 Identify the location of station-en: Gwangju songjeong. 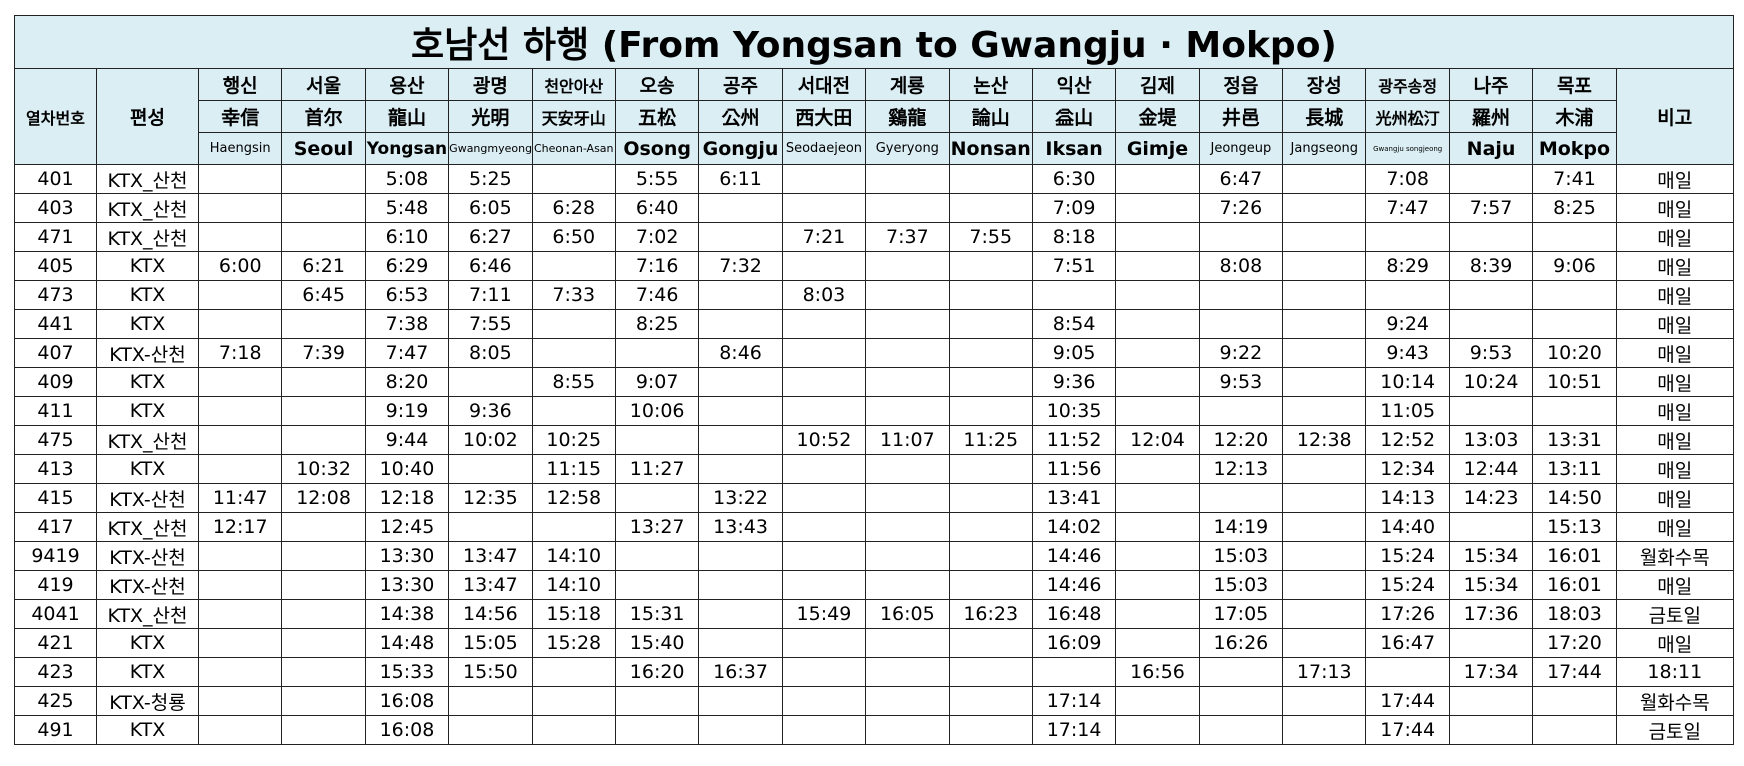
(1407, 148).